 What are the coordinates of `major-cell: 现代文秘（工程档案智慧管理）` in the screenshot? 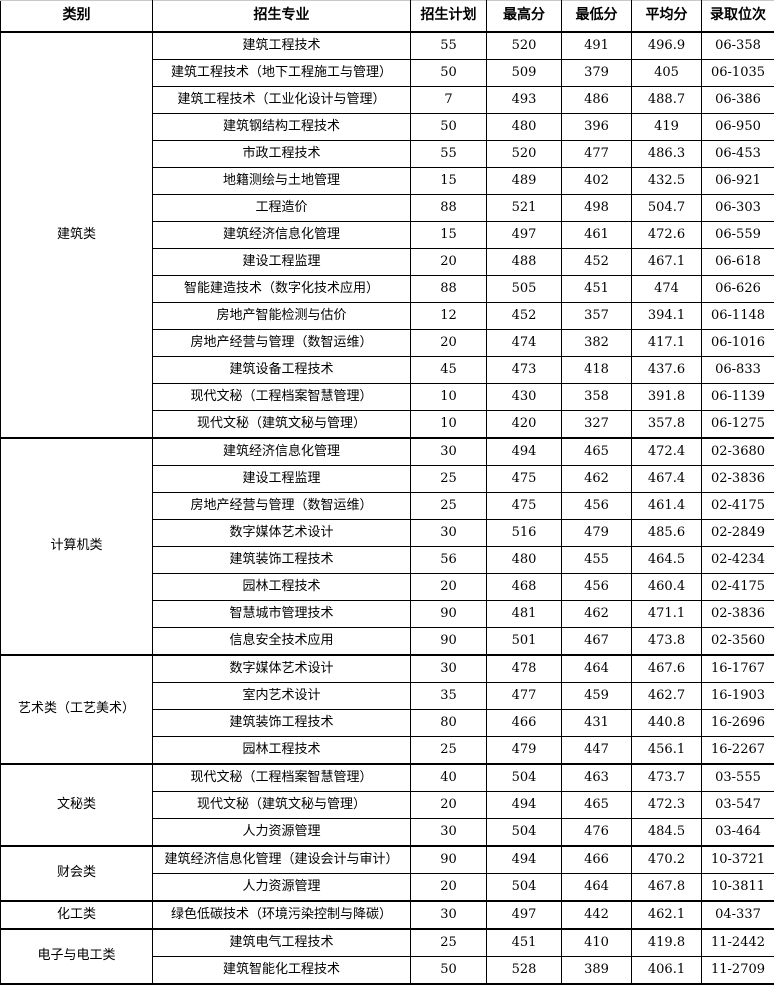 It's located at (282, 397).